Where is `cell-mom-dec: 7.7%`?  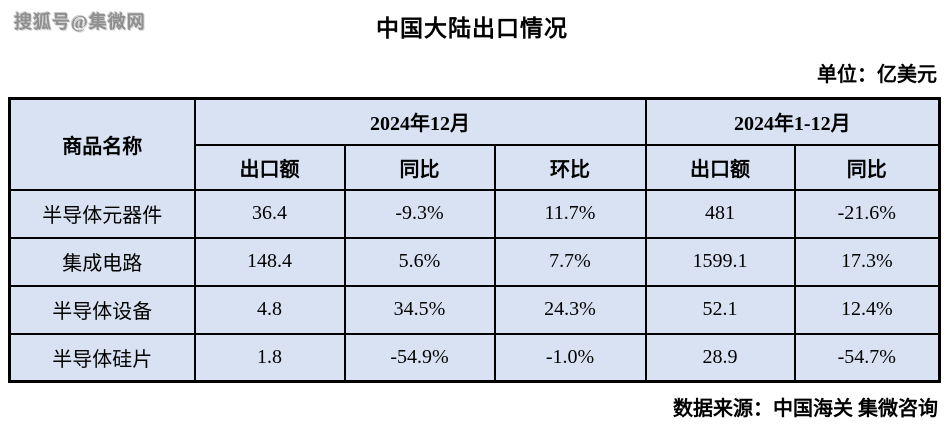 cell-mom-dec: 7.7% is located at coordinates (570, 261).